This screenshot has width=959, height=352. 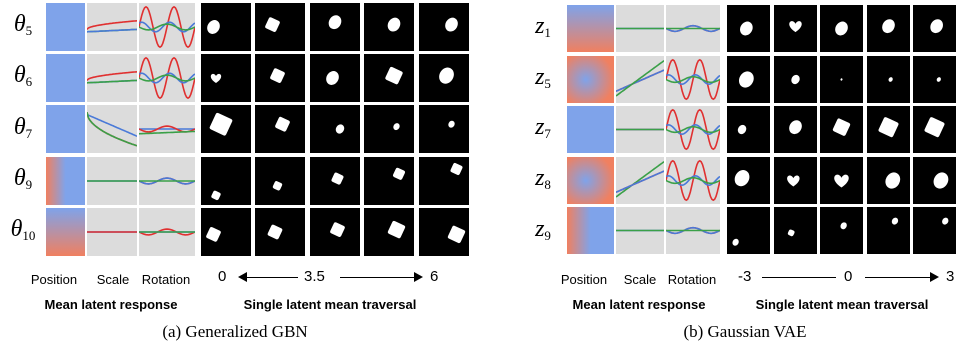 What do you see at coordinates (745, 276) in the screenshot?
I see `axis-start-label: -3` at bounding box center [745, 276].